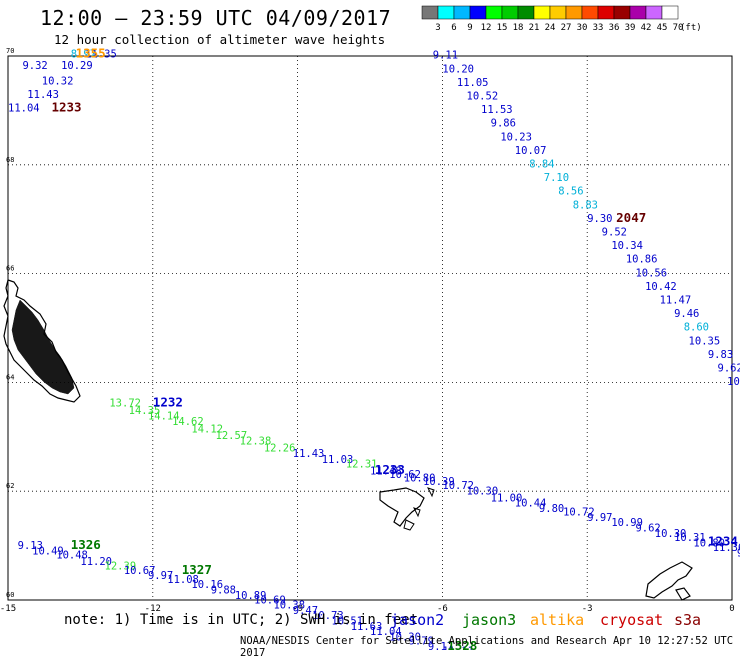  I want to click on wave-height-label: 10.51, so click(347, 621).